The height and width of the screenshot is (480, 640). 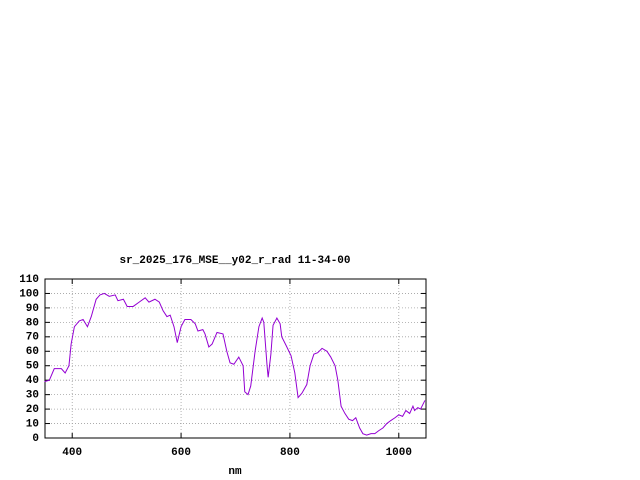 I want to click on y-tick-label: 50, so click(x=32, y=367).